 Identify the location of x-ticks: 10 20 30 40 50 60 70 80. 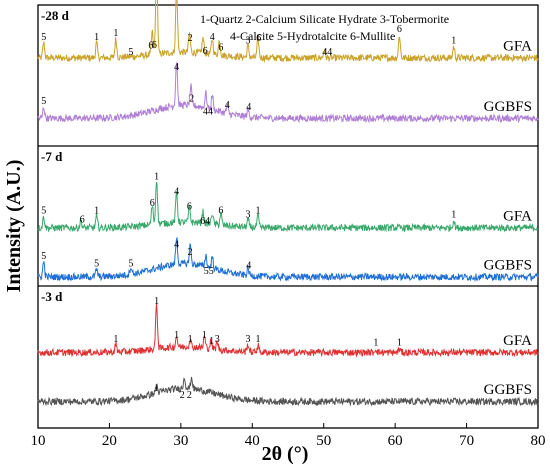
(288, 436).